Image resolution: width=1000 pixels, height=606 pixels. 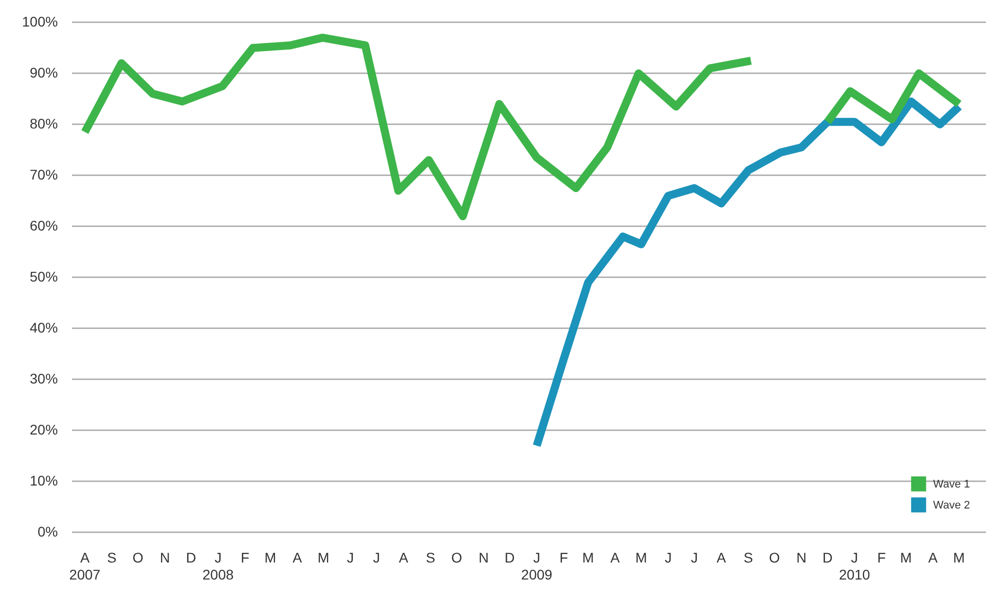 What do you see at coordinates (44, 429) in the screenshot?
I see `y-tick-label: 20%` at bounding box center [44, 429].